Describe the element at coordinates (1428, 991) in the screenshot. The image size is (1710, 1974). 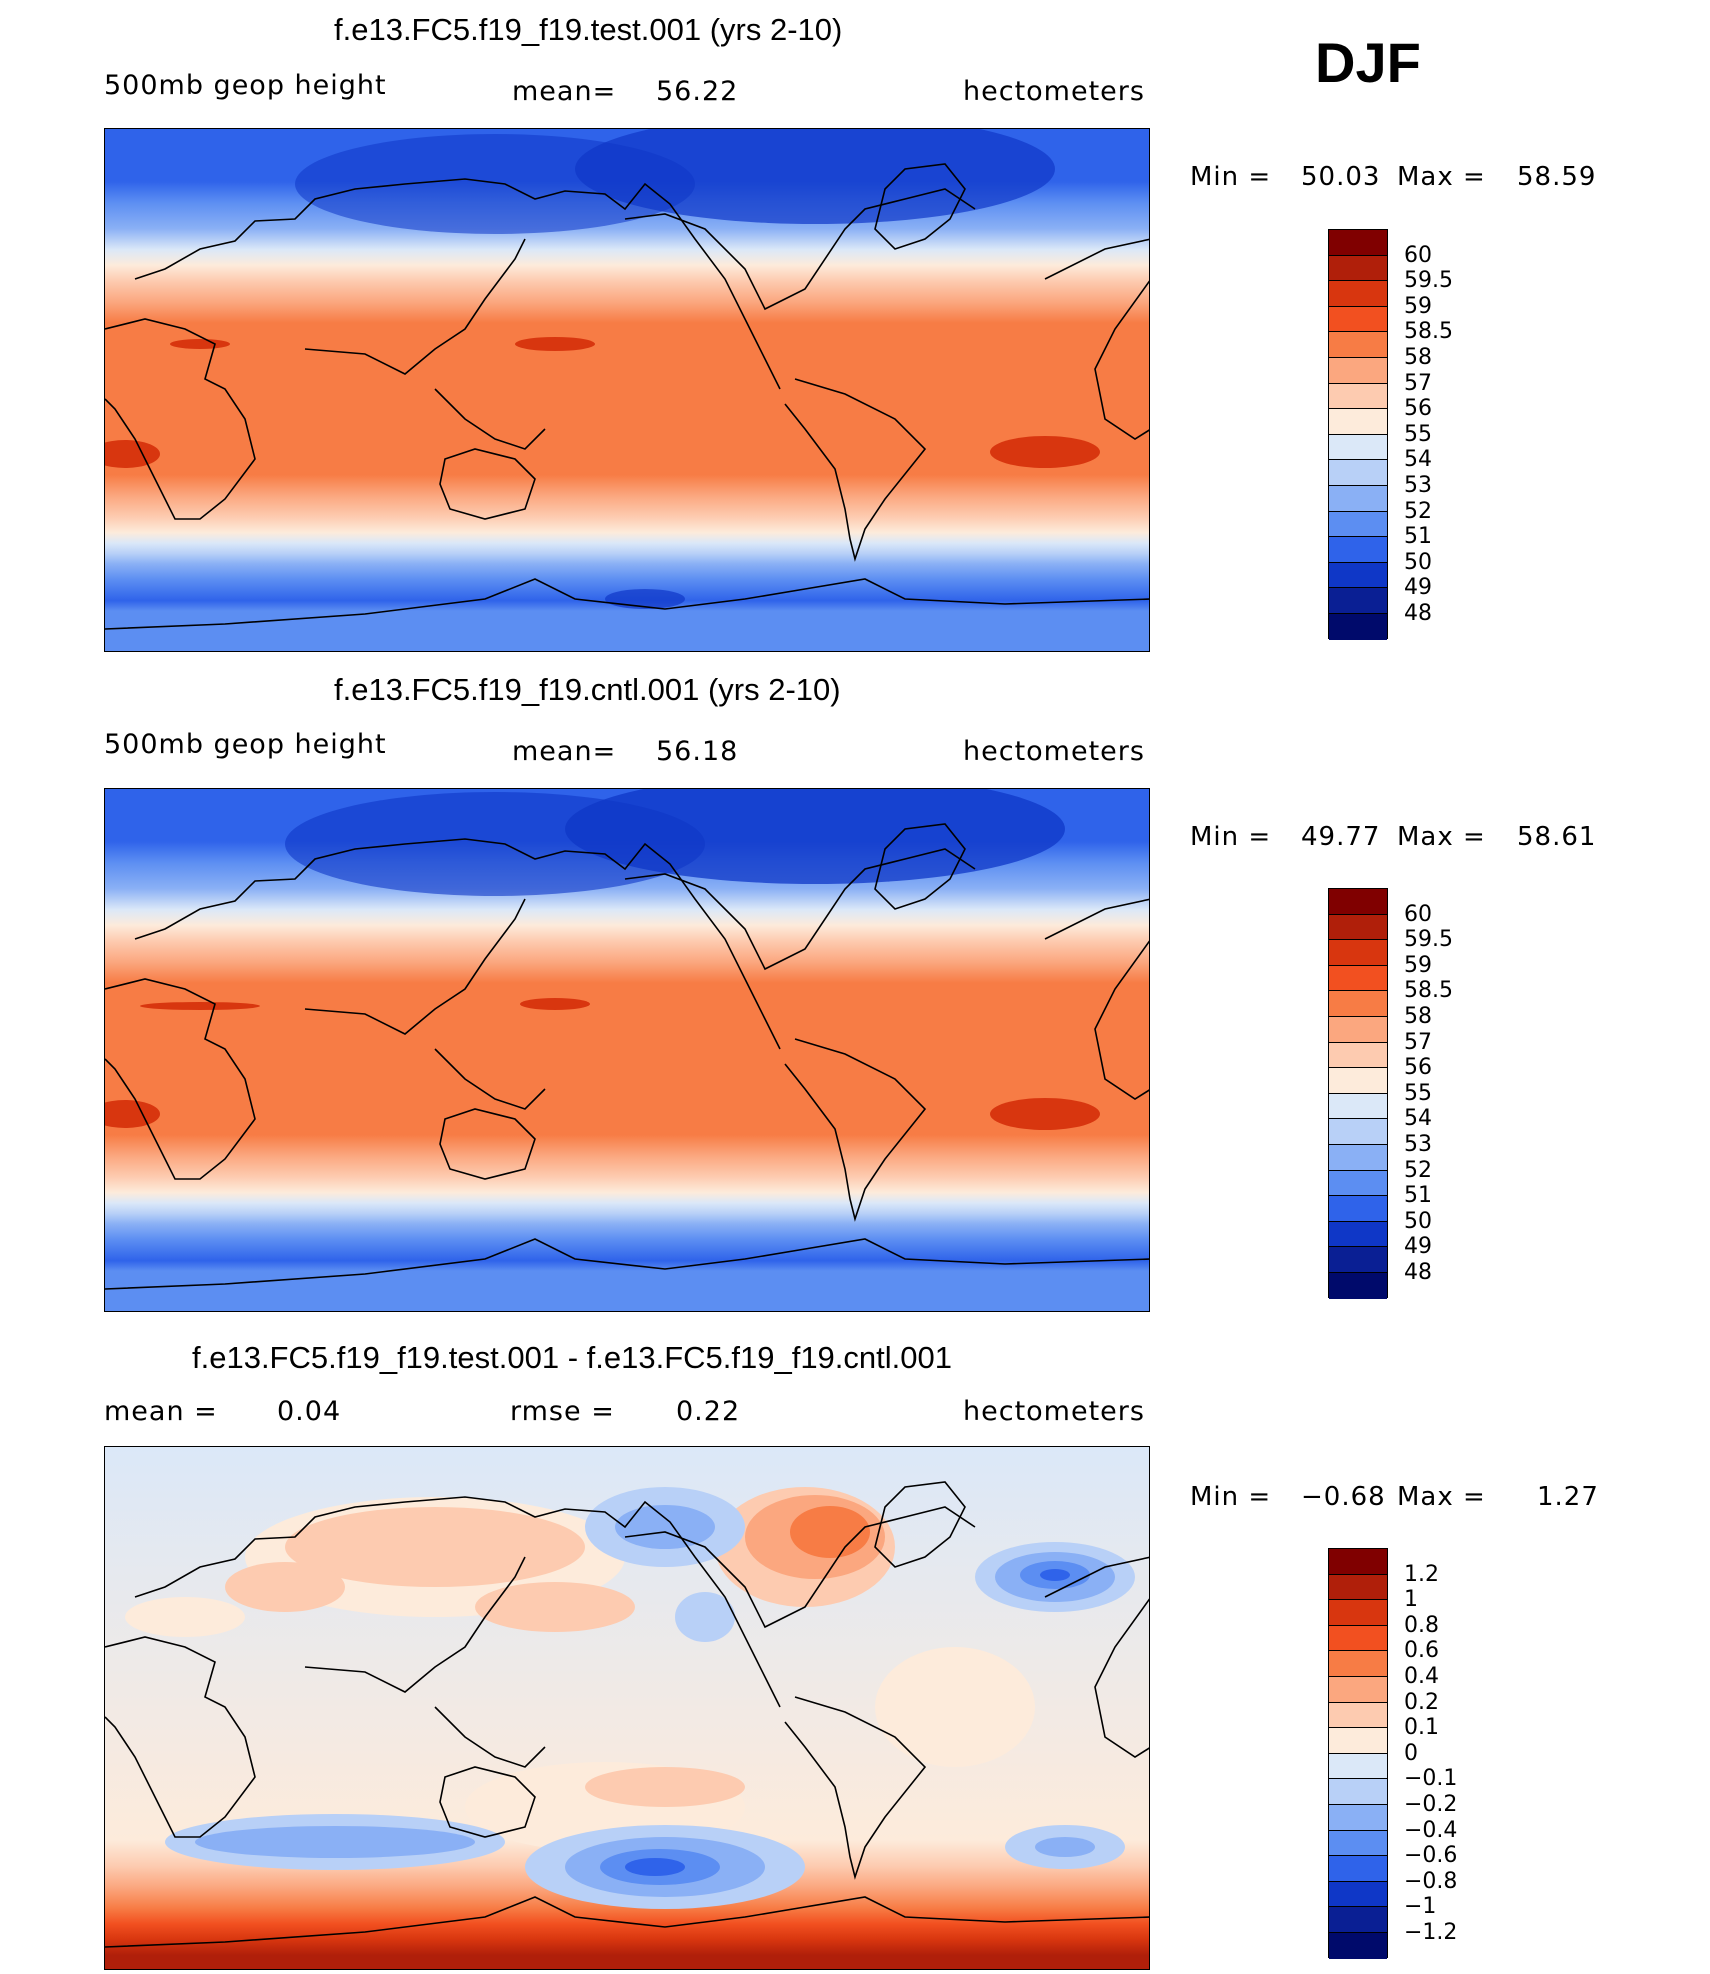
I see `colorbar-tick-label: 58.5` at that location.